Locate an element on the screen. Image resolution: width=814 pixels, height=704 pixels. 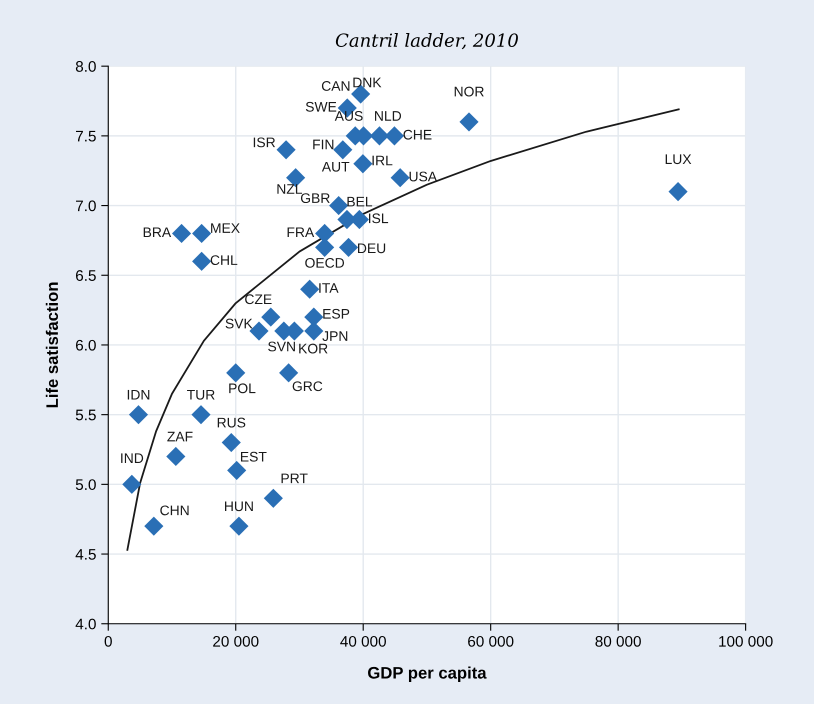
annotation: AUS is located at coordinates (348, 116).